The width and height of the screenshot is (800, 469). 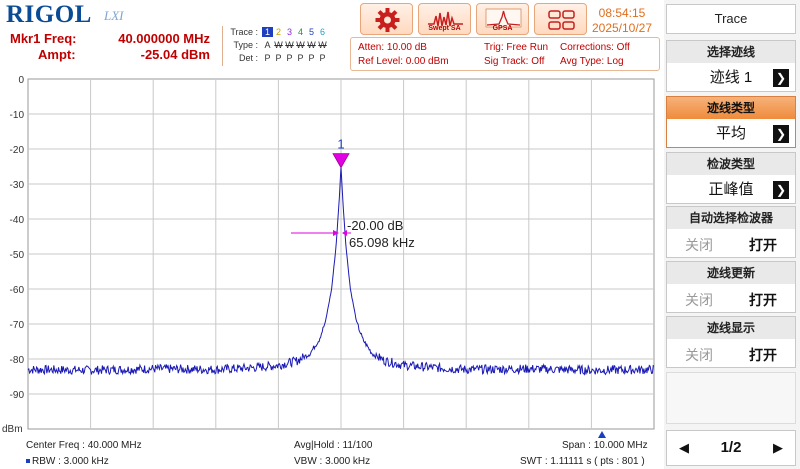 What do you see at coordinates (322, 32) in the screenshot?
I see `trace-number-6: 6` at bounding box center [322, 32].